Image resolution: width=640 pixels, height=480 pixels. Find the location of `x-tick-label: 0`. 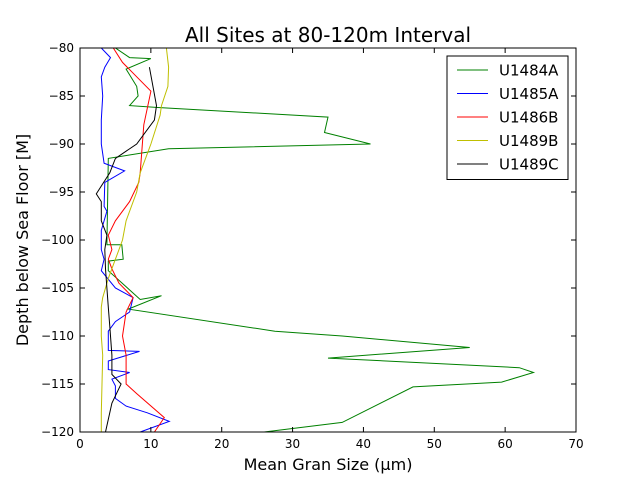

x-tick-label: 0 is located at coordinates (80, 444).